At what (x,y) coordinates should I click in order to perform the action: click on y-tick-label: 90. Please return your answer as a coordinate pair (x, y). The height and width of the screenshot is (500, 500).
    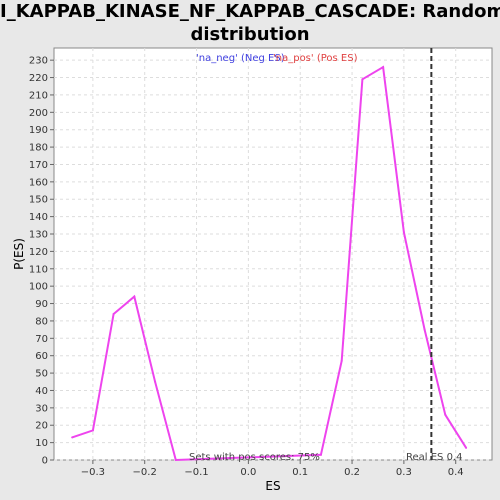
    Looking at the image, I should click on (41, 304).